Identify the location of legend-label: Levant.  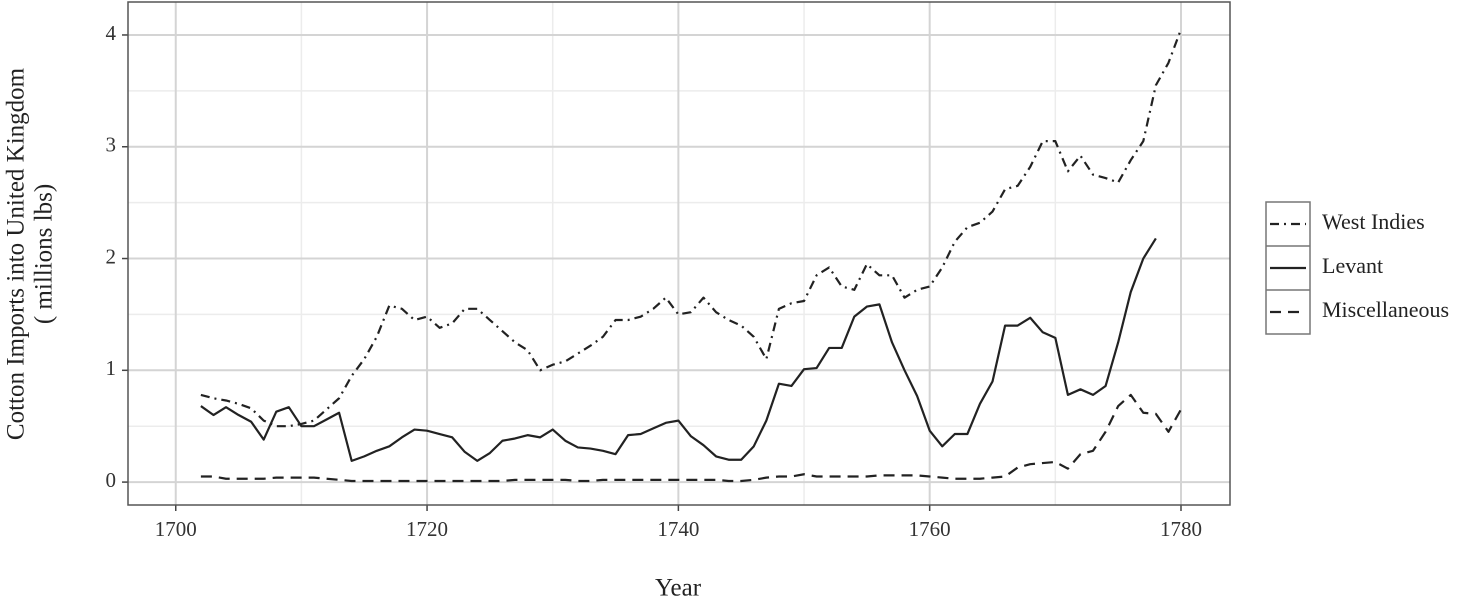
(1352, 265).